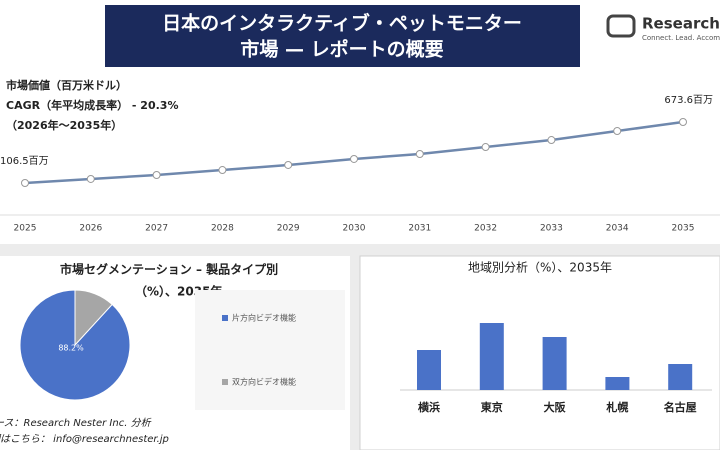 This screenshot has height=450, width=720. I want to click on x-tick-label: 2035, so click(683, 229).